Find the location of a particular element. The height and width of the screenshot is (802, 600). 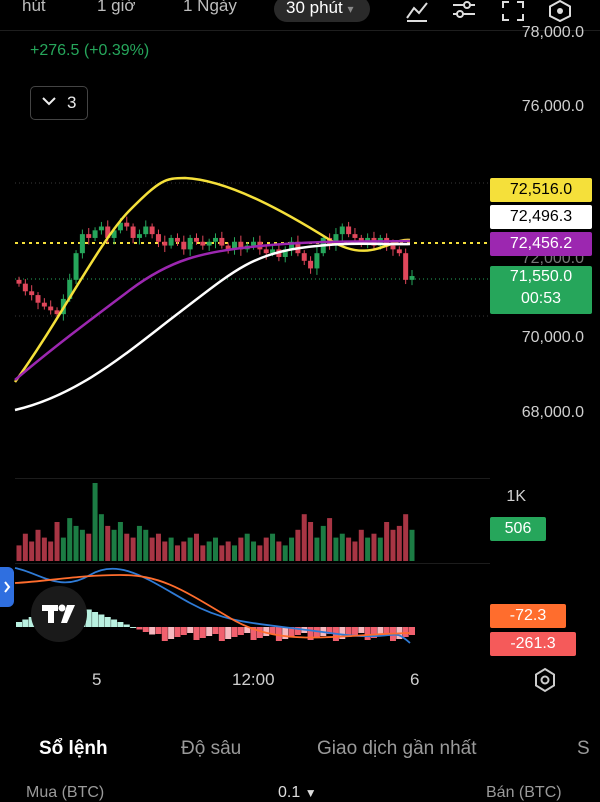

interval-tab-30m: 30 phút ▾ is located at coordinates (322, 11).